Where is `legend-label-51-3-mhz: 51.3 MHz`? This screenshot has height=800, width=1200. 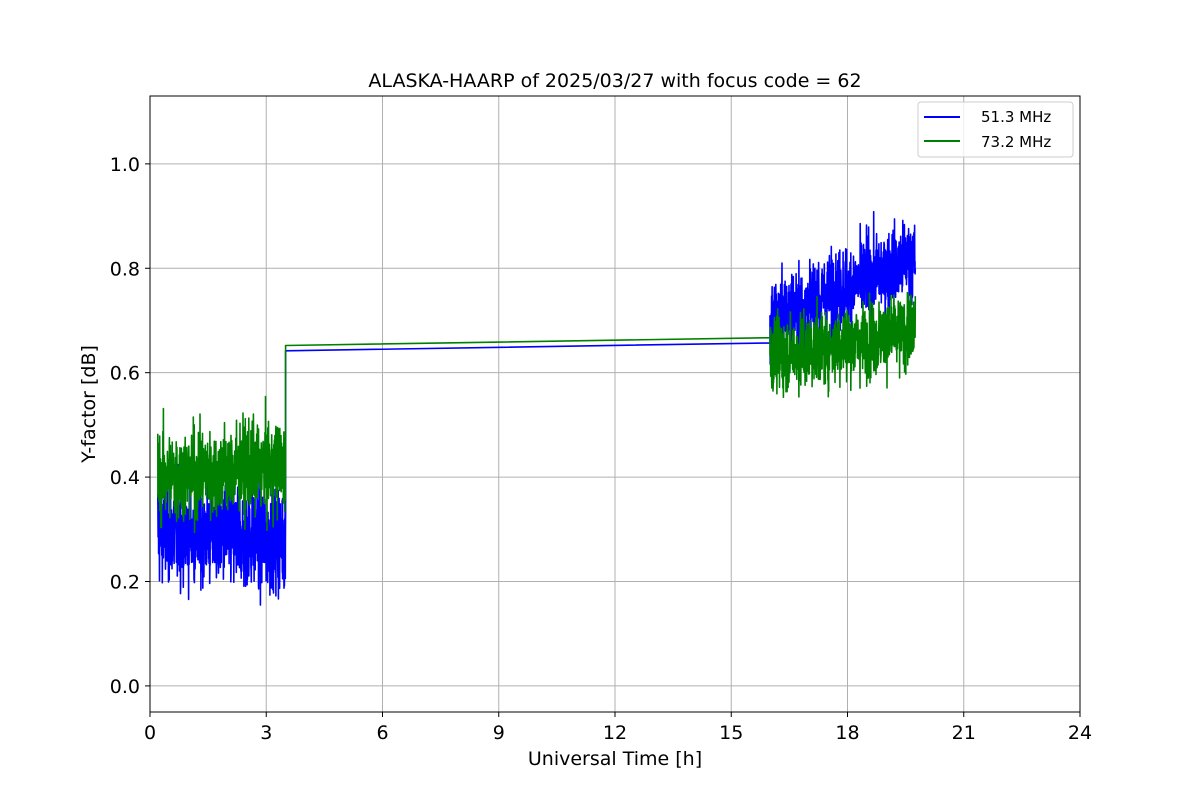
legend-label-51-3-mhz: 51.3 MHz is located at coordinates (1016, 117).